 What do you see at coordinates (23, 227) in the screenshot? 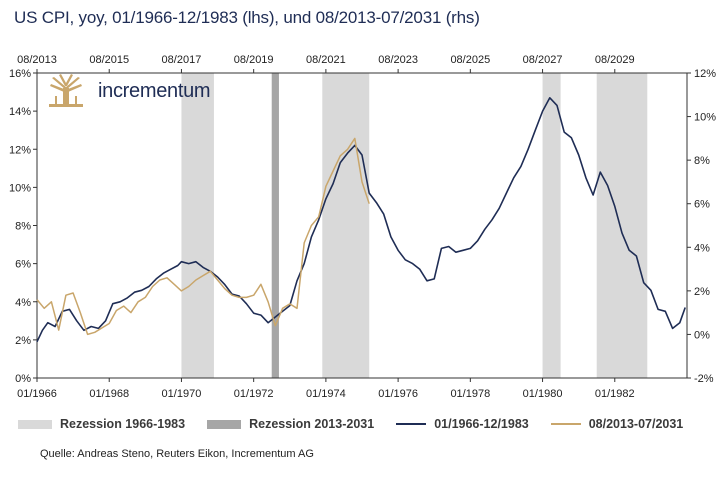
I see `left-tick-label: 8%` at bounding box center [23, 227].